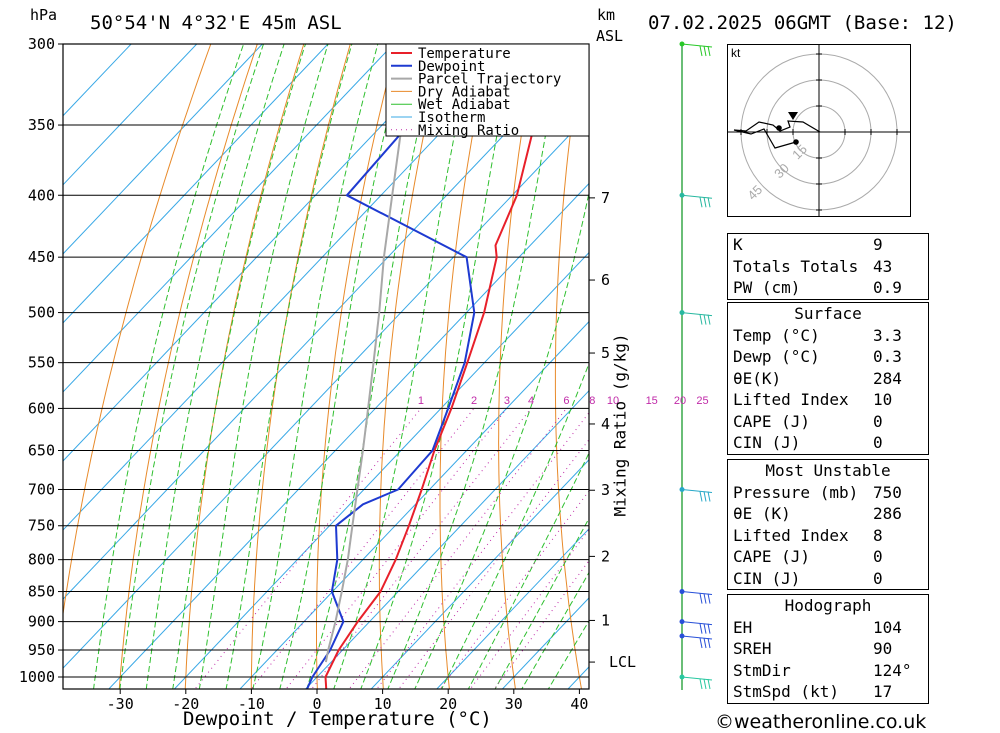 The height and width of the screenshot is (733, 1000). Describe the element at coordinates (41, 44) in the screenshot. I see `pressure-tick-label: 300` at that location.